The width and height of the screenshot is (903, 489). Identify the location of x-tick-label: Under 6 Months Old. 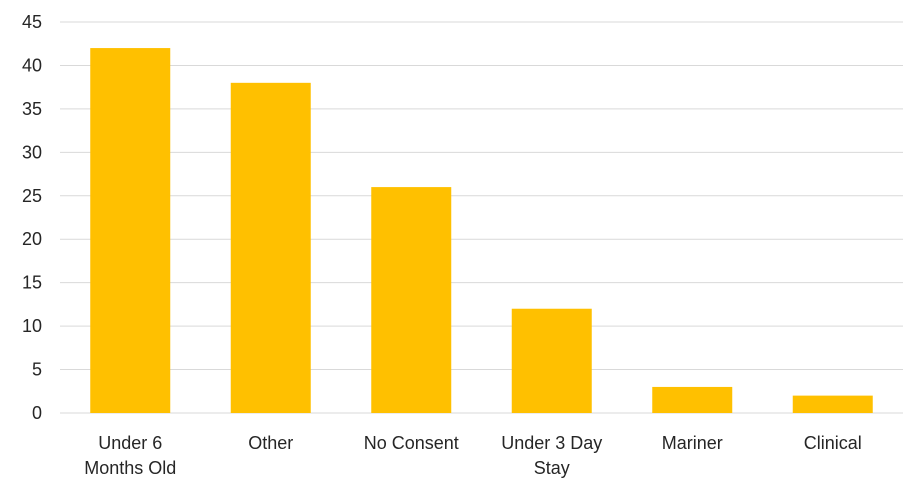
(130, 455).